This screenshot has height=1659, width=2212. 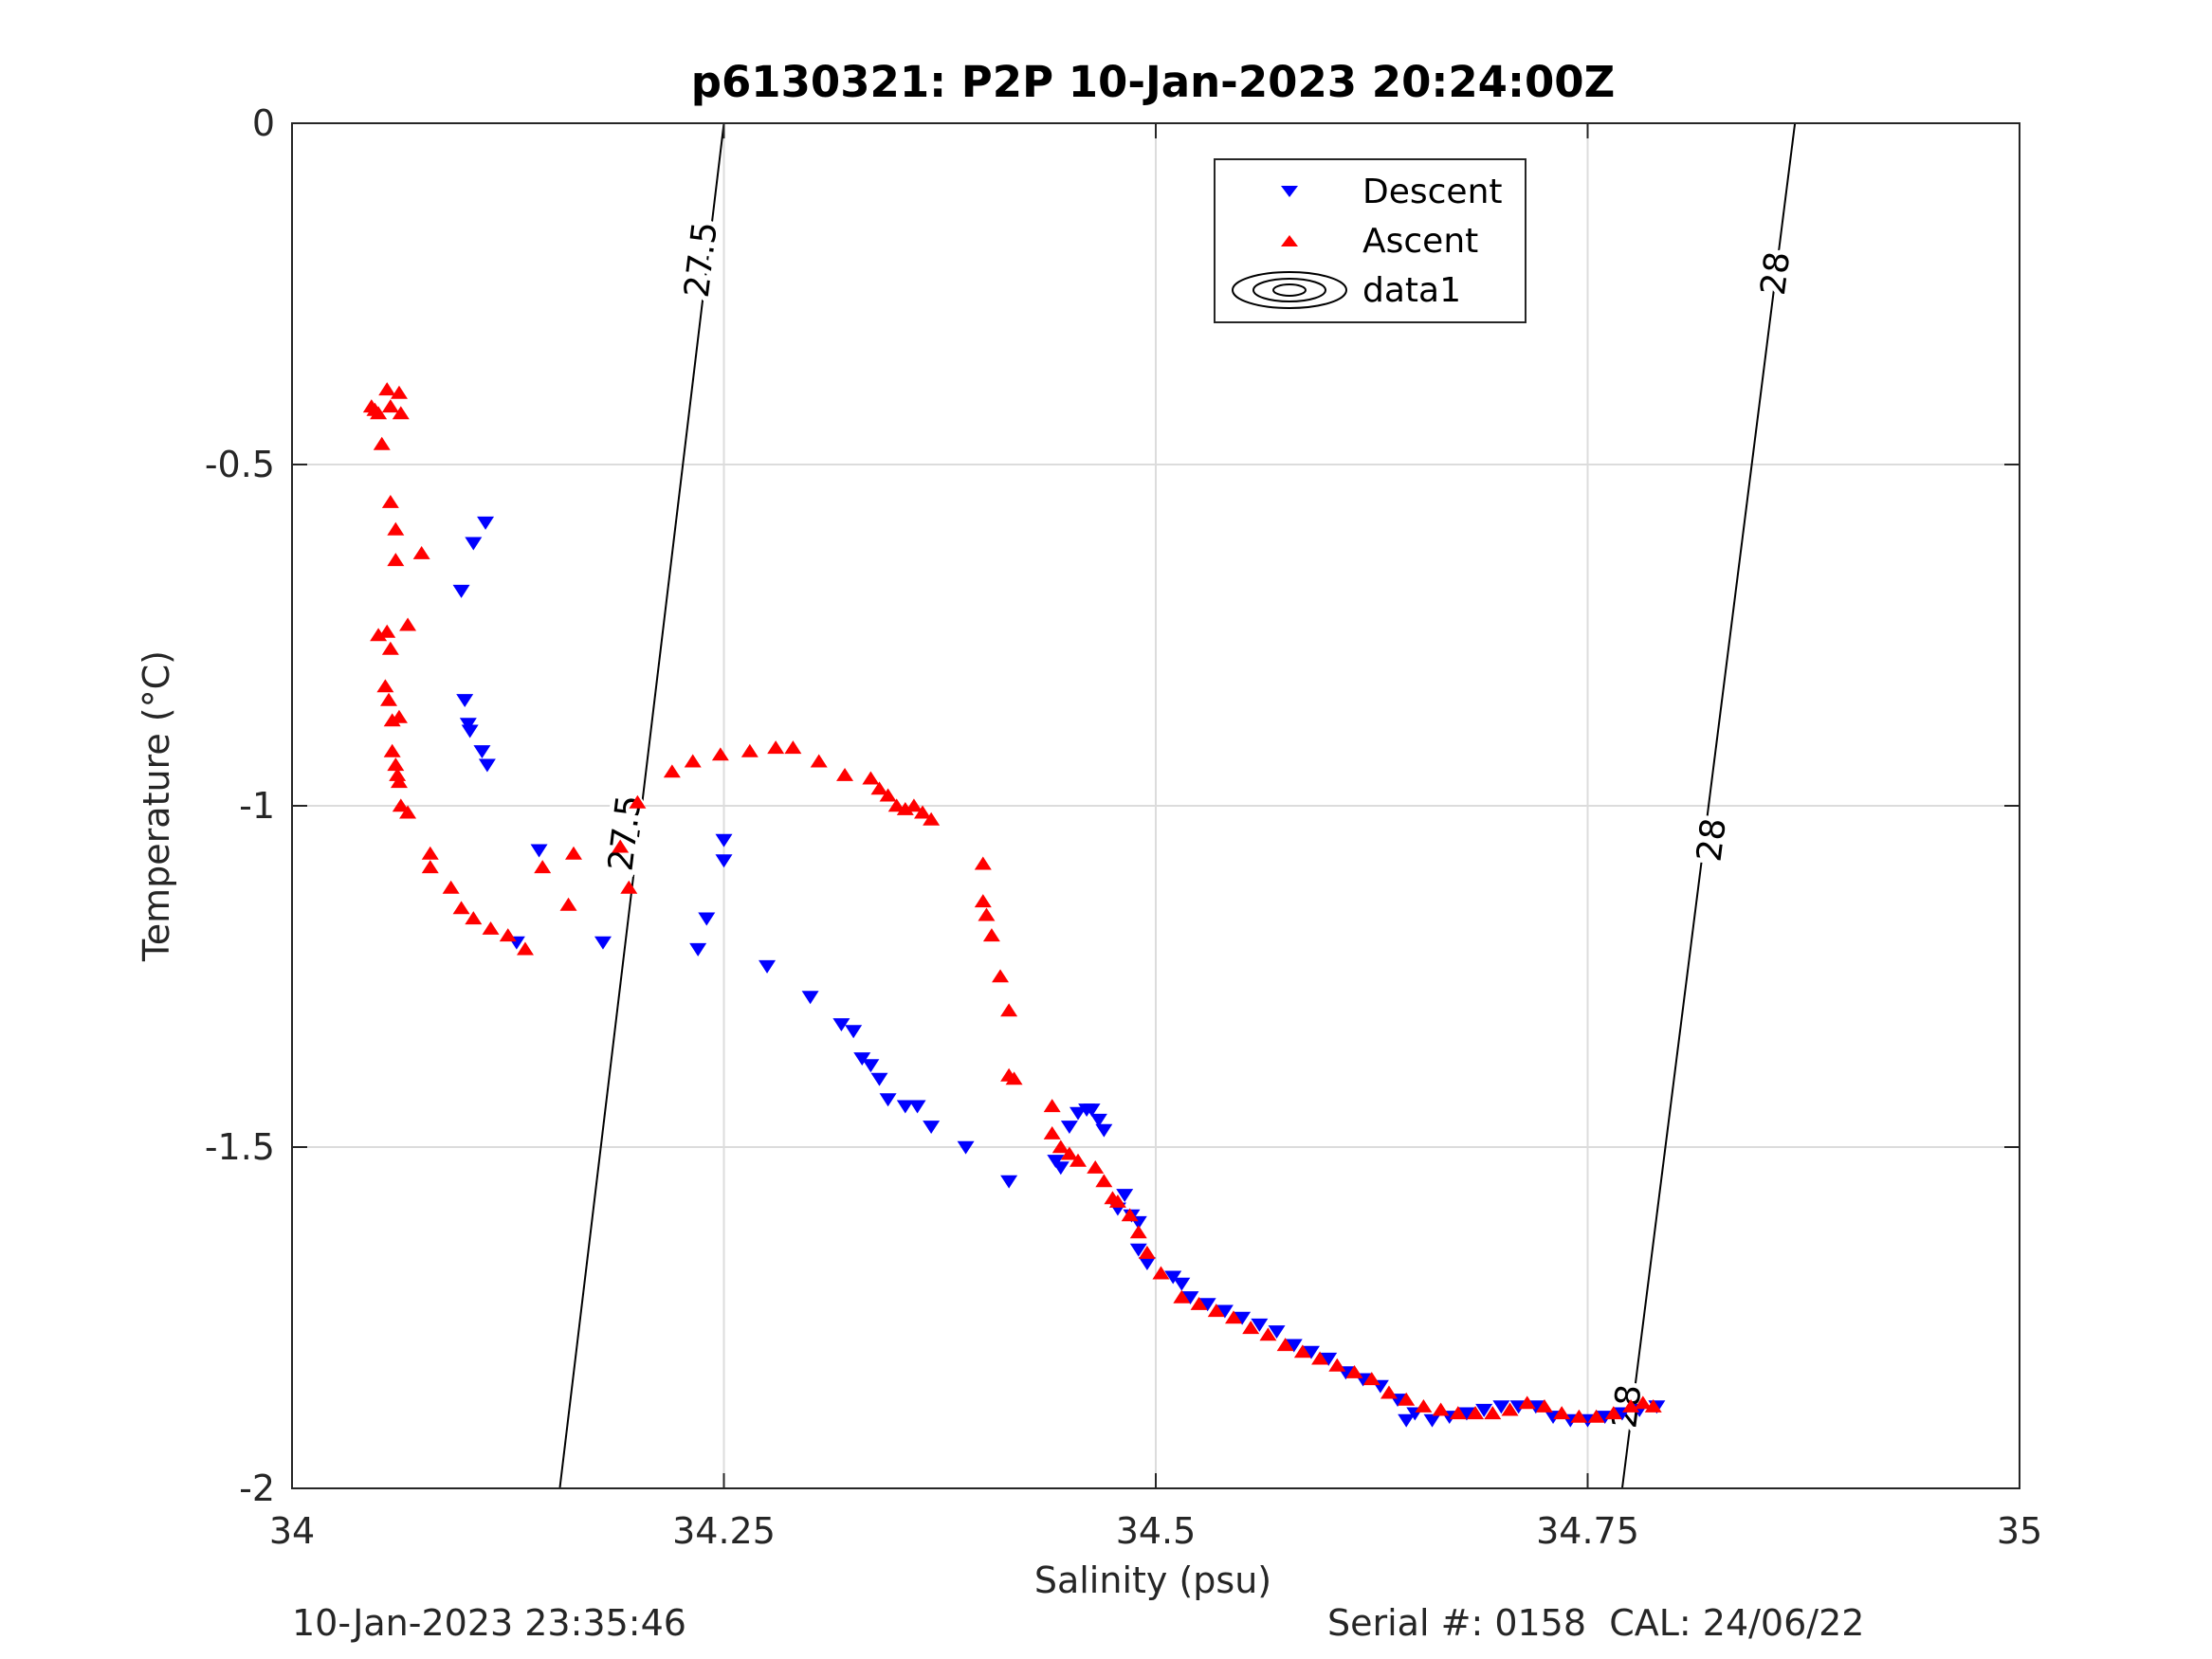 What do you see at coordinates (724, 1531) in the screenshot?
I see `x-tick-label: 34.25` at bounding box center [724, 1531].